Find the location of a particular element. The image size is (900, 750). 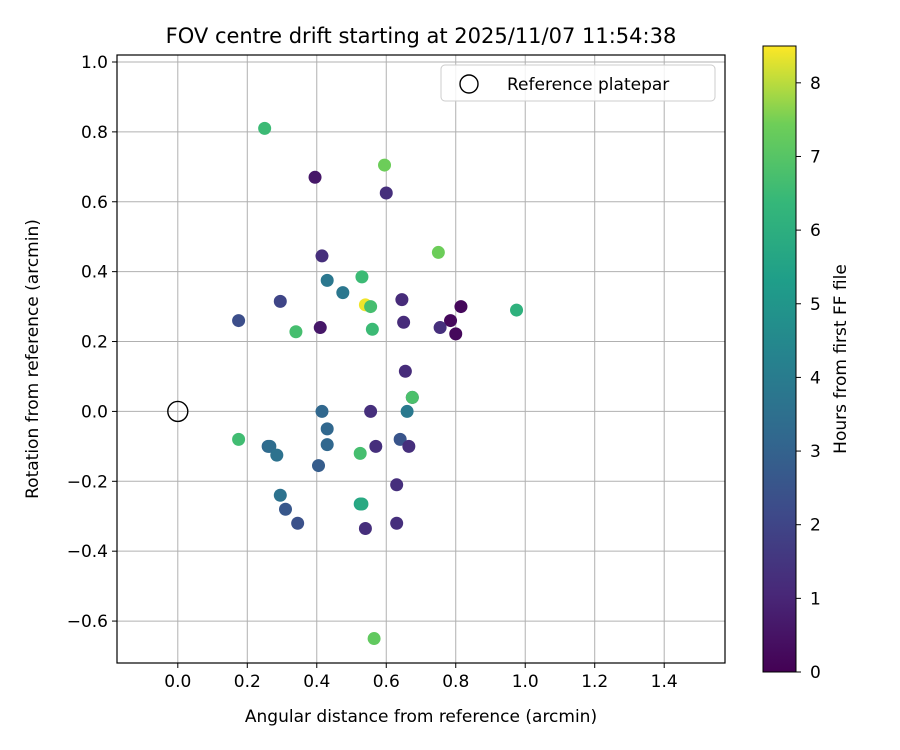

colorbar-tick-label: 0 is located at coordinates (815, 673).